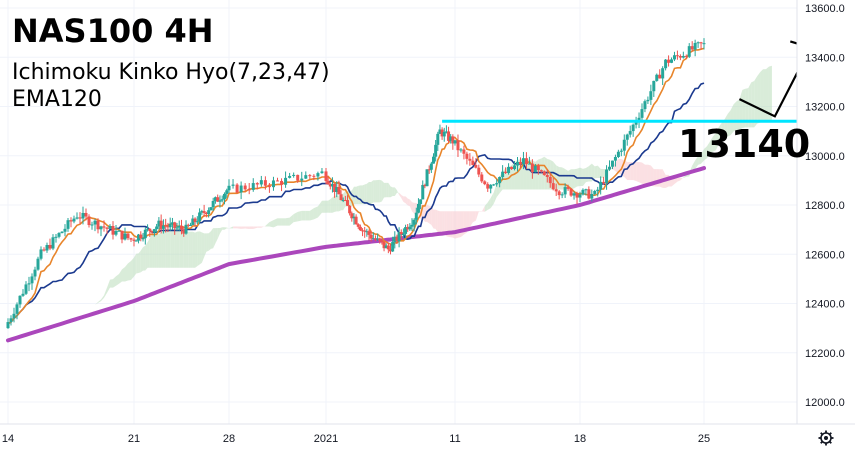 Image resolution: width=855 pixels, height=452 pixels. What do you see at coordinates (326, 439) in the screenshot?
I see `time-tick-label: 2021` at bounding box center [326, 439].